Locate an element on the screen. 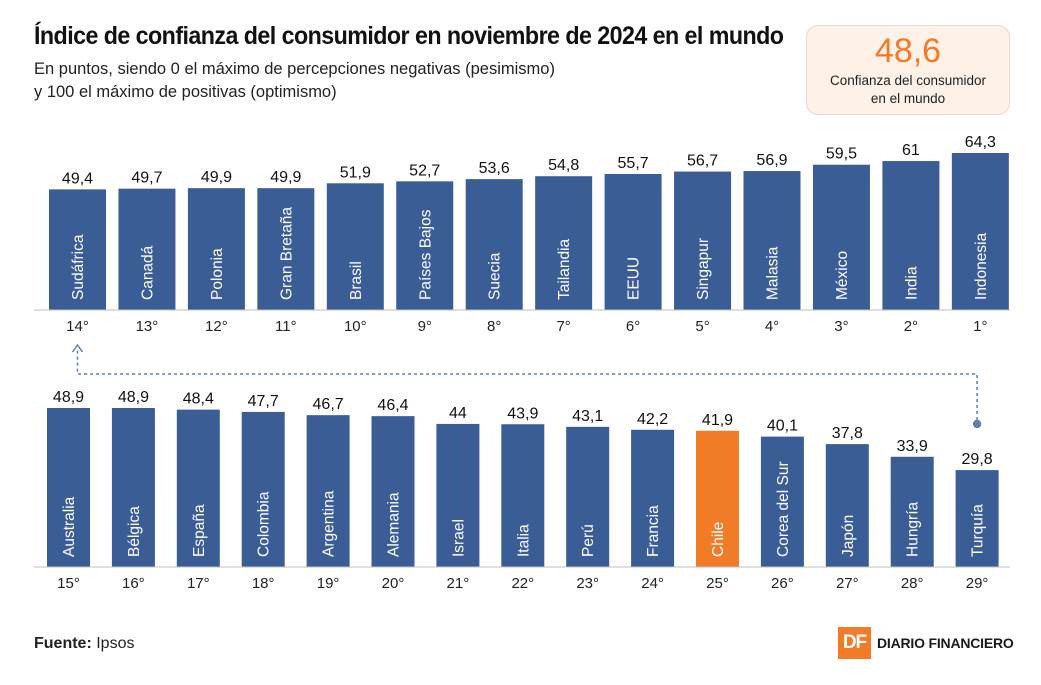  bar-mexico is located at coordinates (841, 237).